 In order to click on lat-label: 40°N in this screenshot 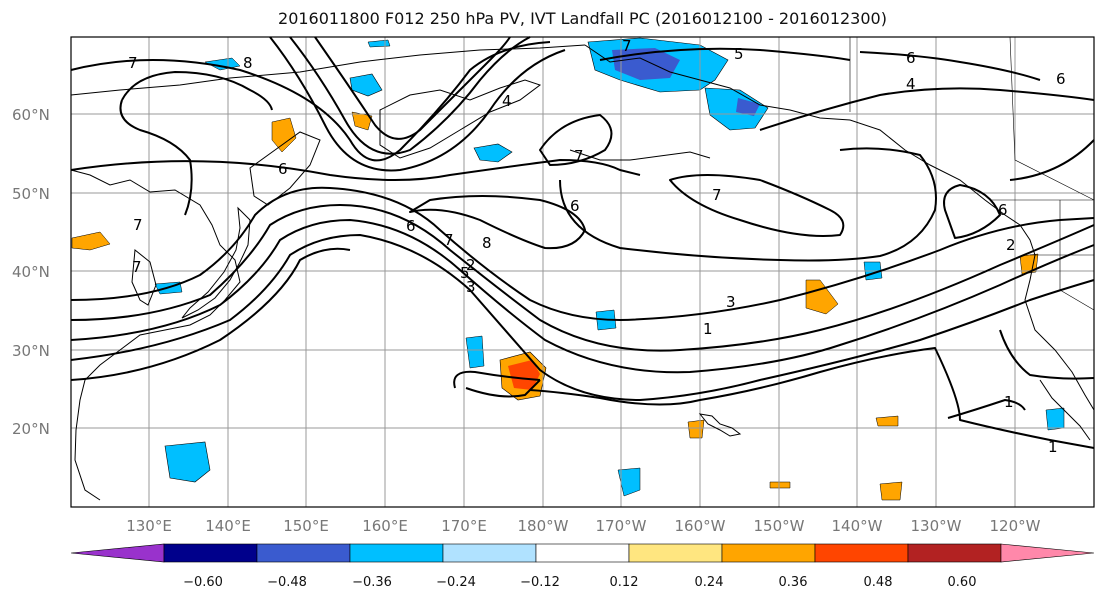, I will do `click(31, 272)`.